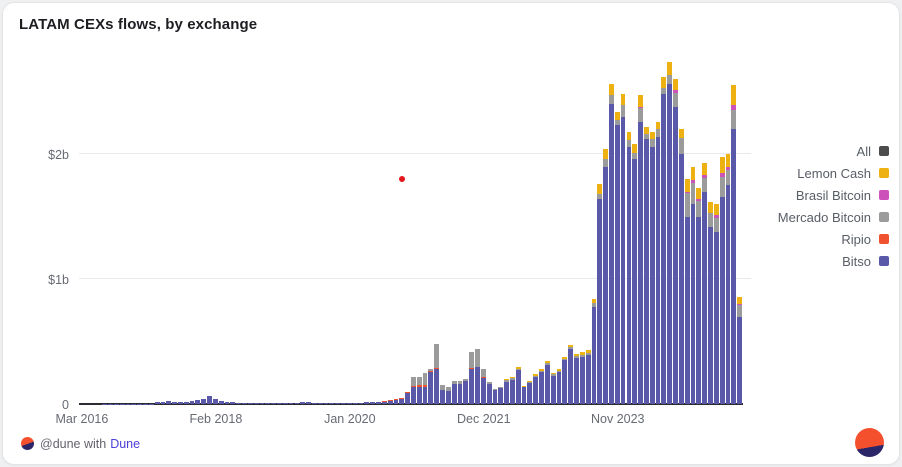 The height and width of the screenshot is (467, 902). Describe the element at coordinates (606, 276) in the screenshot. I see `bar-sep-2023` at that location.